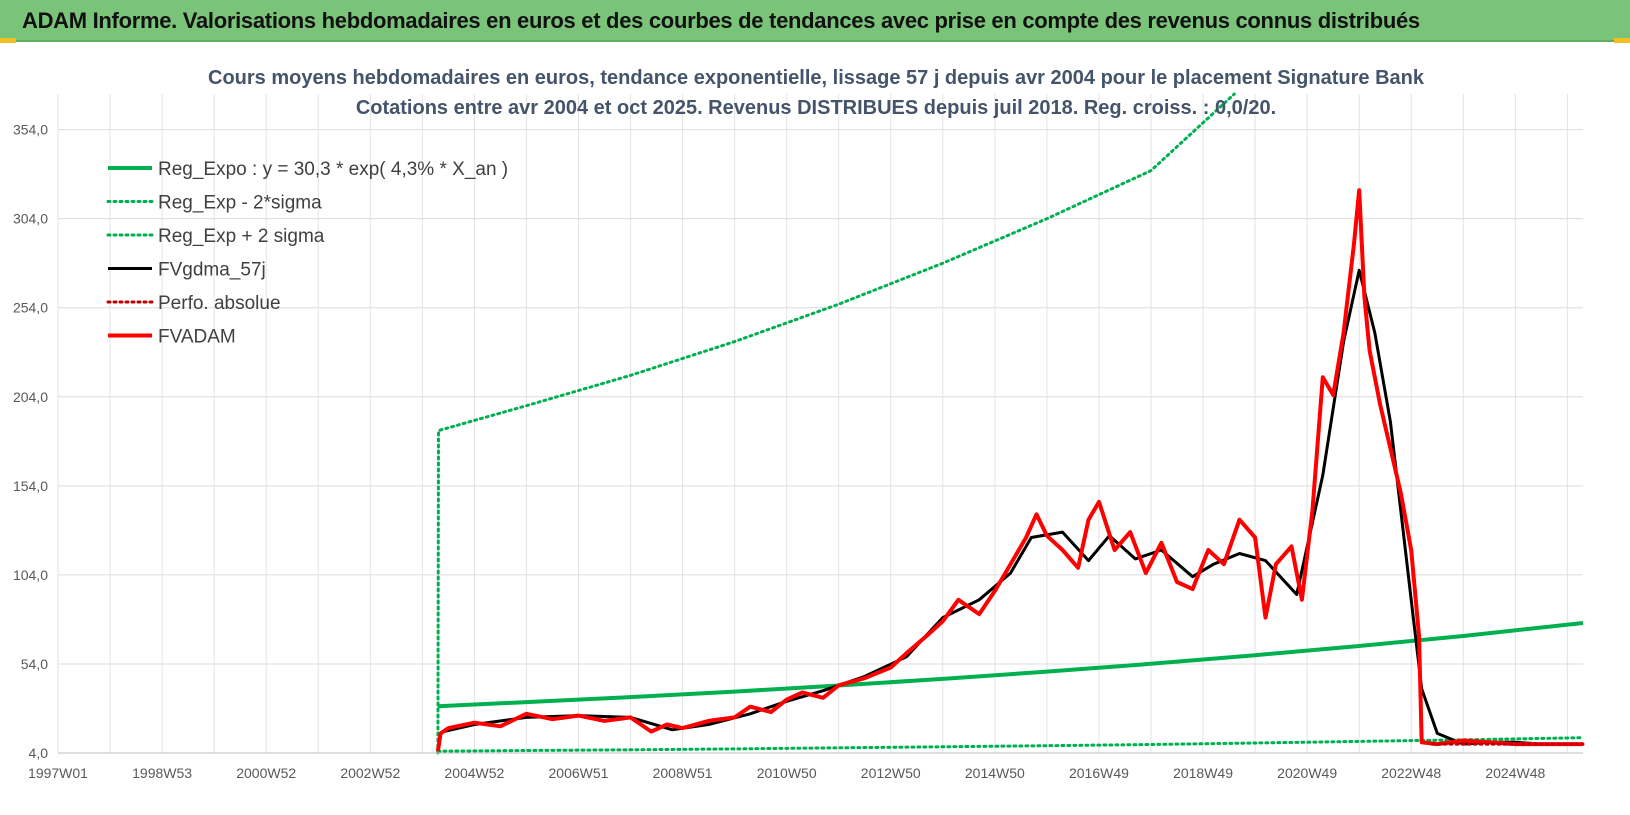  What do you see at coordinates (333, 169) in the screenshot?
I see `legend-label: Reg_Expo : y = 30,3 * exp( 4,3% * X_an )` at bounding box center [333, 169].